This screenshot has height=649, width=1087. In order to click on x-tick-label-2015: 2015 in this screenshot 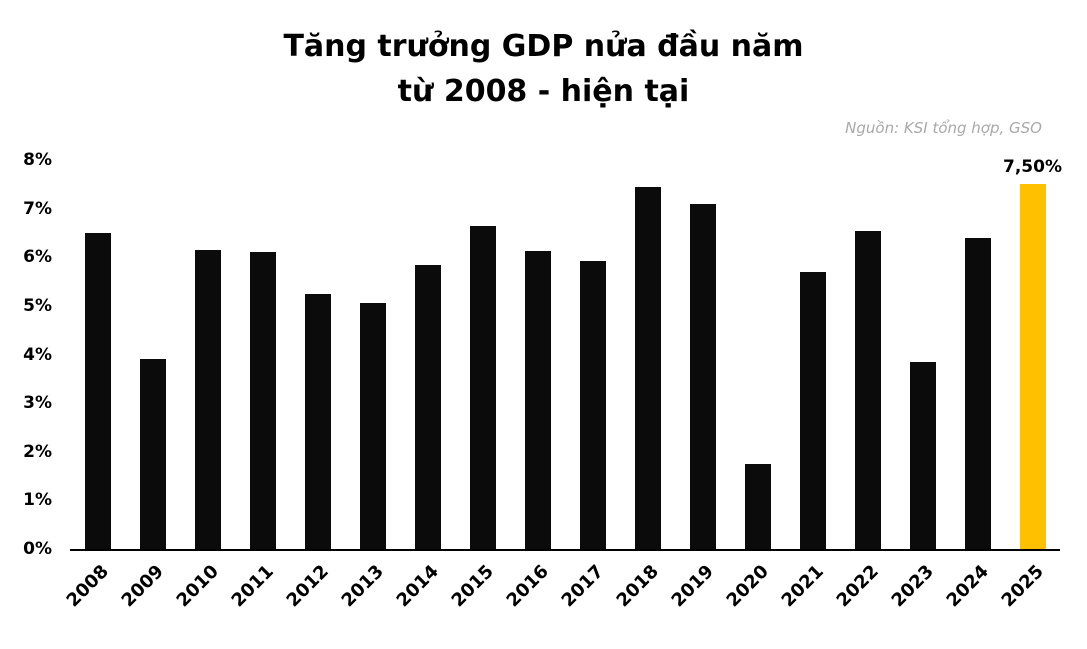, I will do `click(472, 586)`.